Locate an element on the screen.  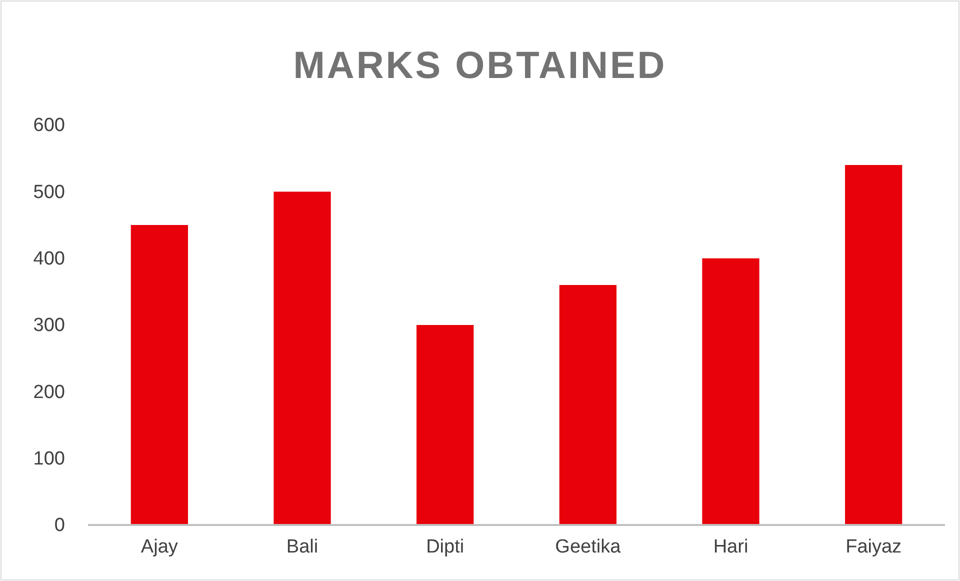
y-tick-label: 500 is located at coordinates (49, 192).